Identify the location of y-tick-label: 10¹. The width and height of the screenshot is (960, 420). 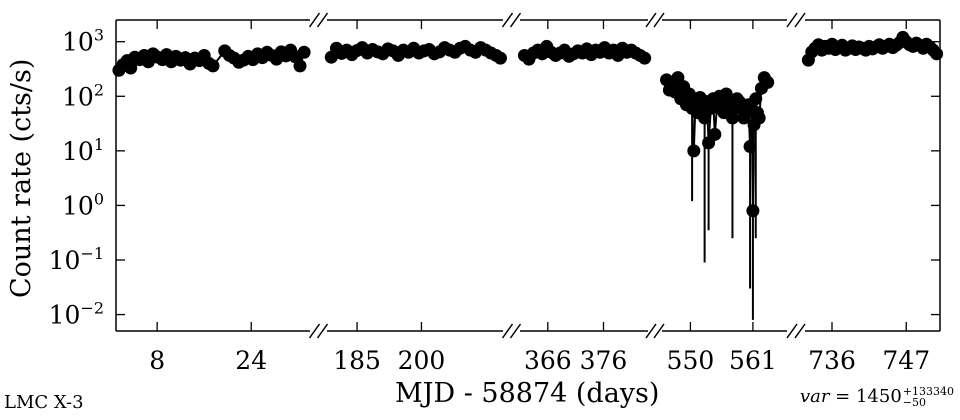
(83, 150).